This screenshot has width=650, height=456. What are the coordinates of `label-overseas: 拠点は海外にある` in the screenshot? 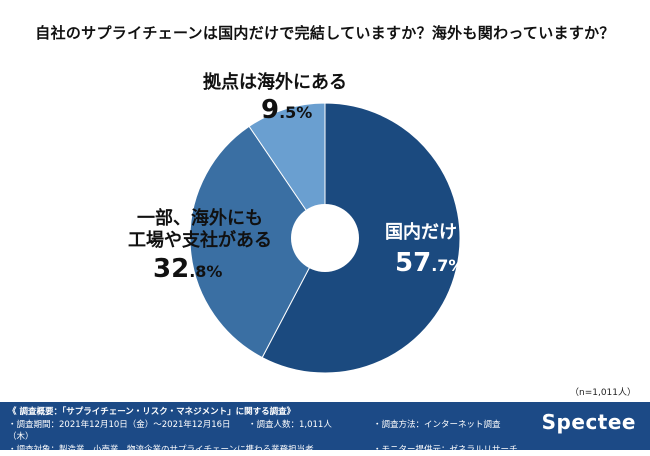 It's located at (275, 83).